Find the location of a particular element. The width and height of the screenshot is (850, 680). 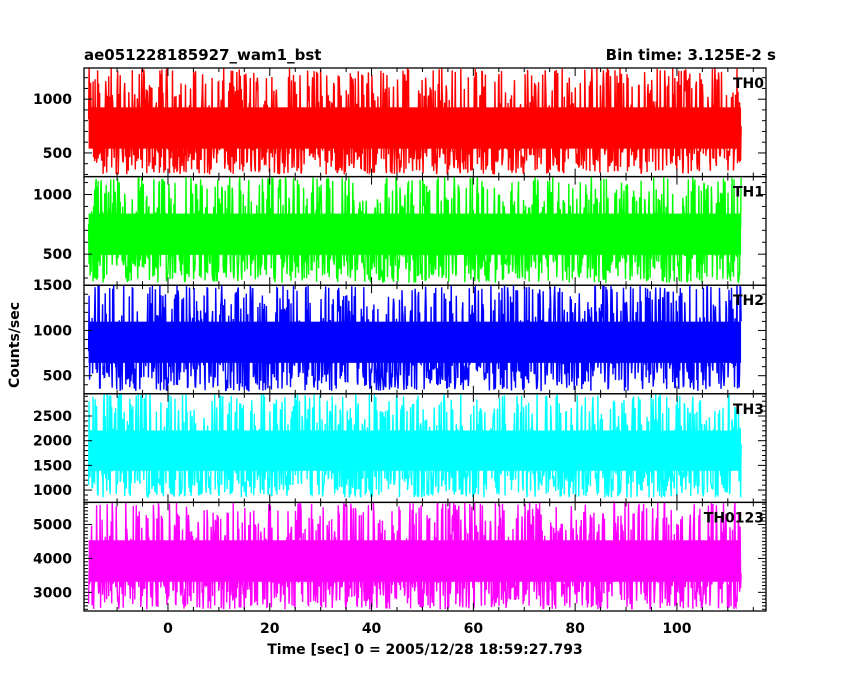

panel-frame is located at coordinates (425, 556).